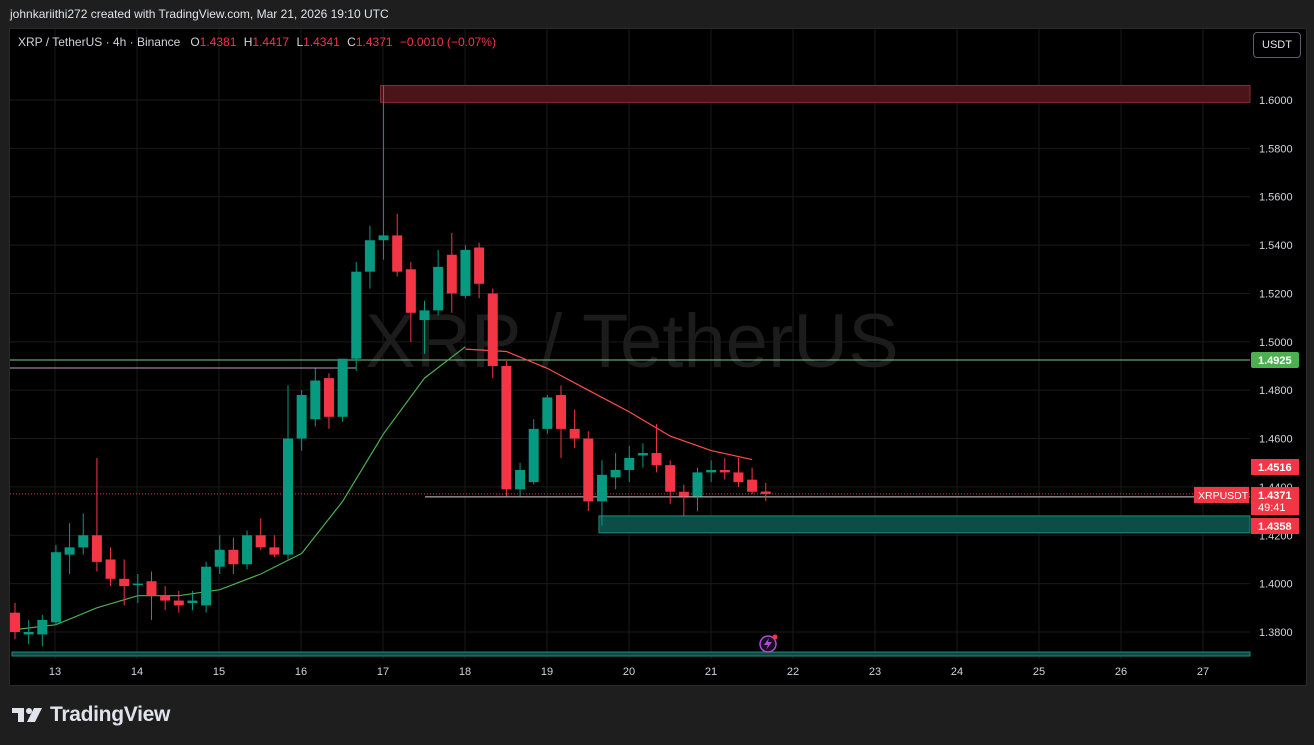 This screenshot has height=745, width=1314. Describe the element at coordinates (465, 672) in the screenshot. I see `x-axis-tick-label: 18` at that location.